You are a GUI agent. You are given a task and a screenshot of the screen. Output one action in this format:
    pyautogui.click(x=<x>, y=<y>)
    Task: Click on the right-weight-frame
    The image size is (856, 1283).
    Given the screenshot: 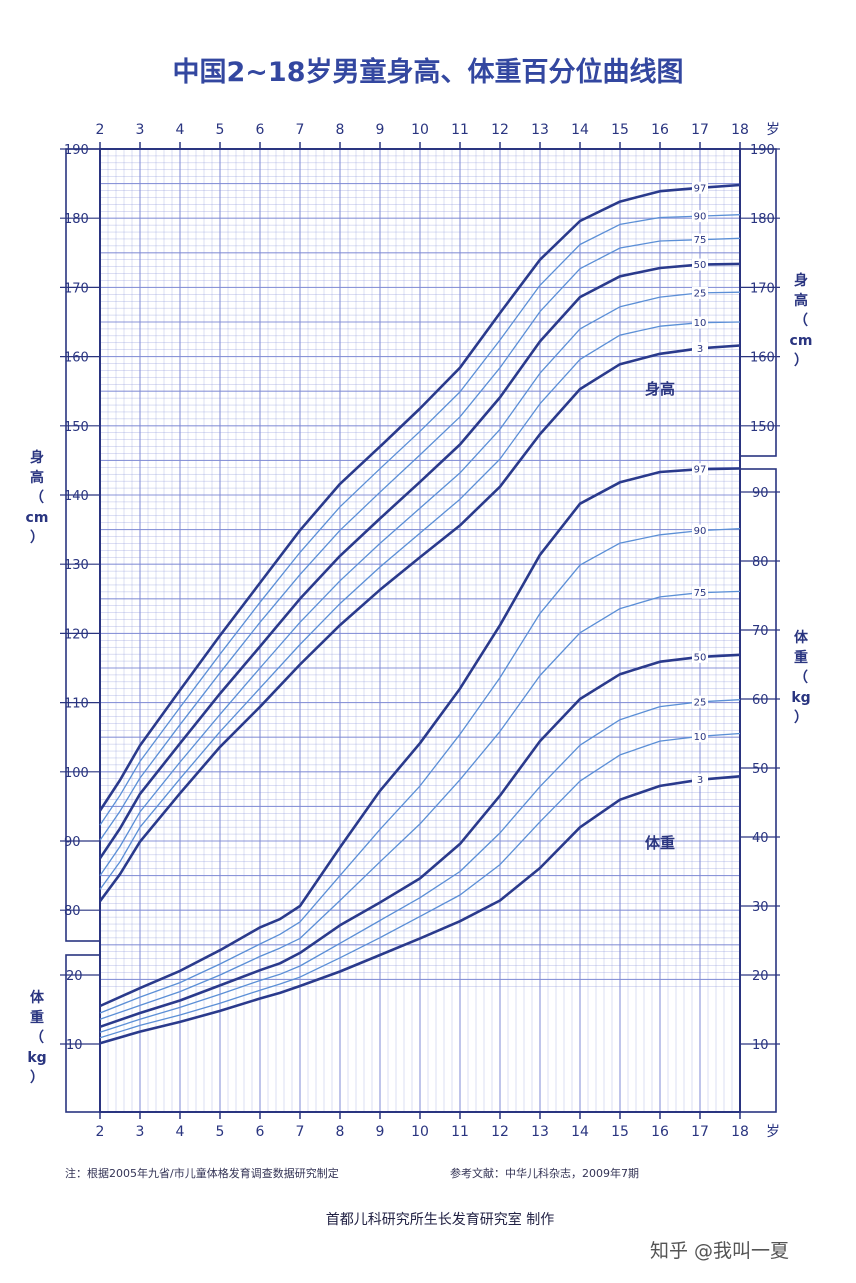 What is the action you would take?
    pyautogui.click(x=758, y=790)
    